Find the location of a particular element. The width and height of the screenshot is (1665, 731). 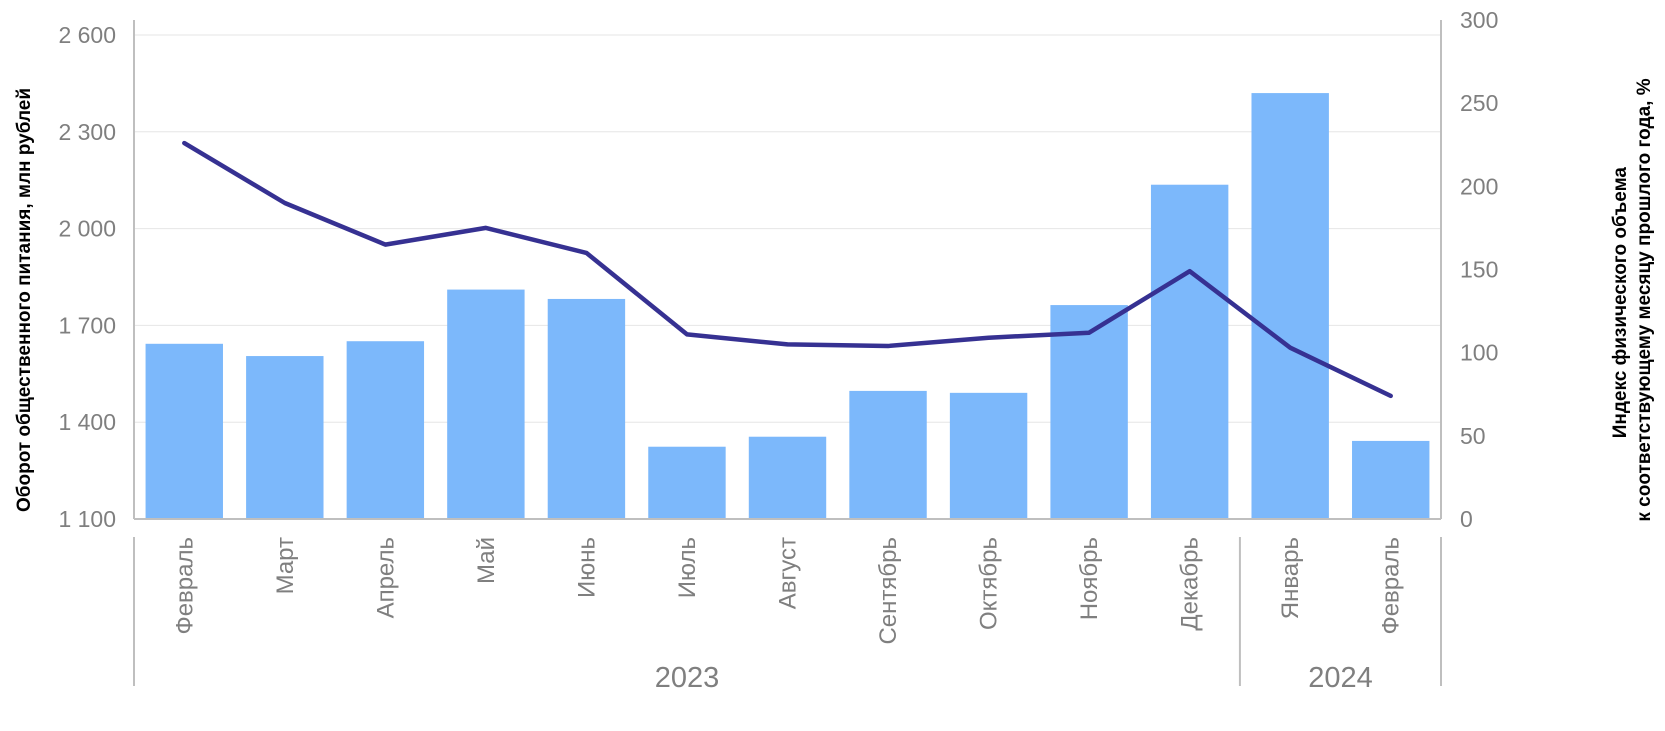

category-label: Апрель is located at coordinates (385, 577).